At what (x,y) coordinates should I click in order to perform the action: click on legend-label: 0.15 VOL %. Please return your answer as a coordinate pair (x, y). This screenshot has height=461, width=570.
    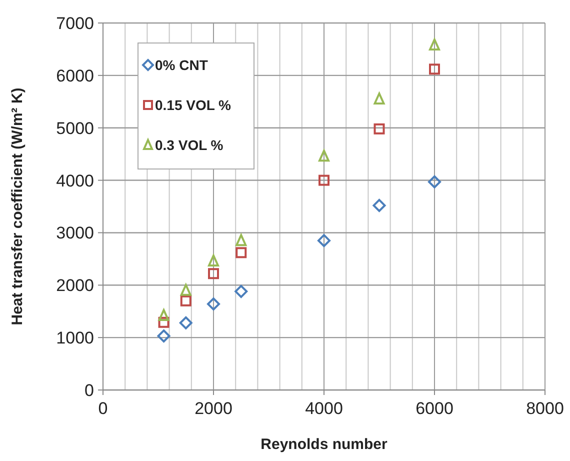
    Looking at the image, I should click on (193, 105).